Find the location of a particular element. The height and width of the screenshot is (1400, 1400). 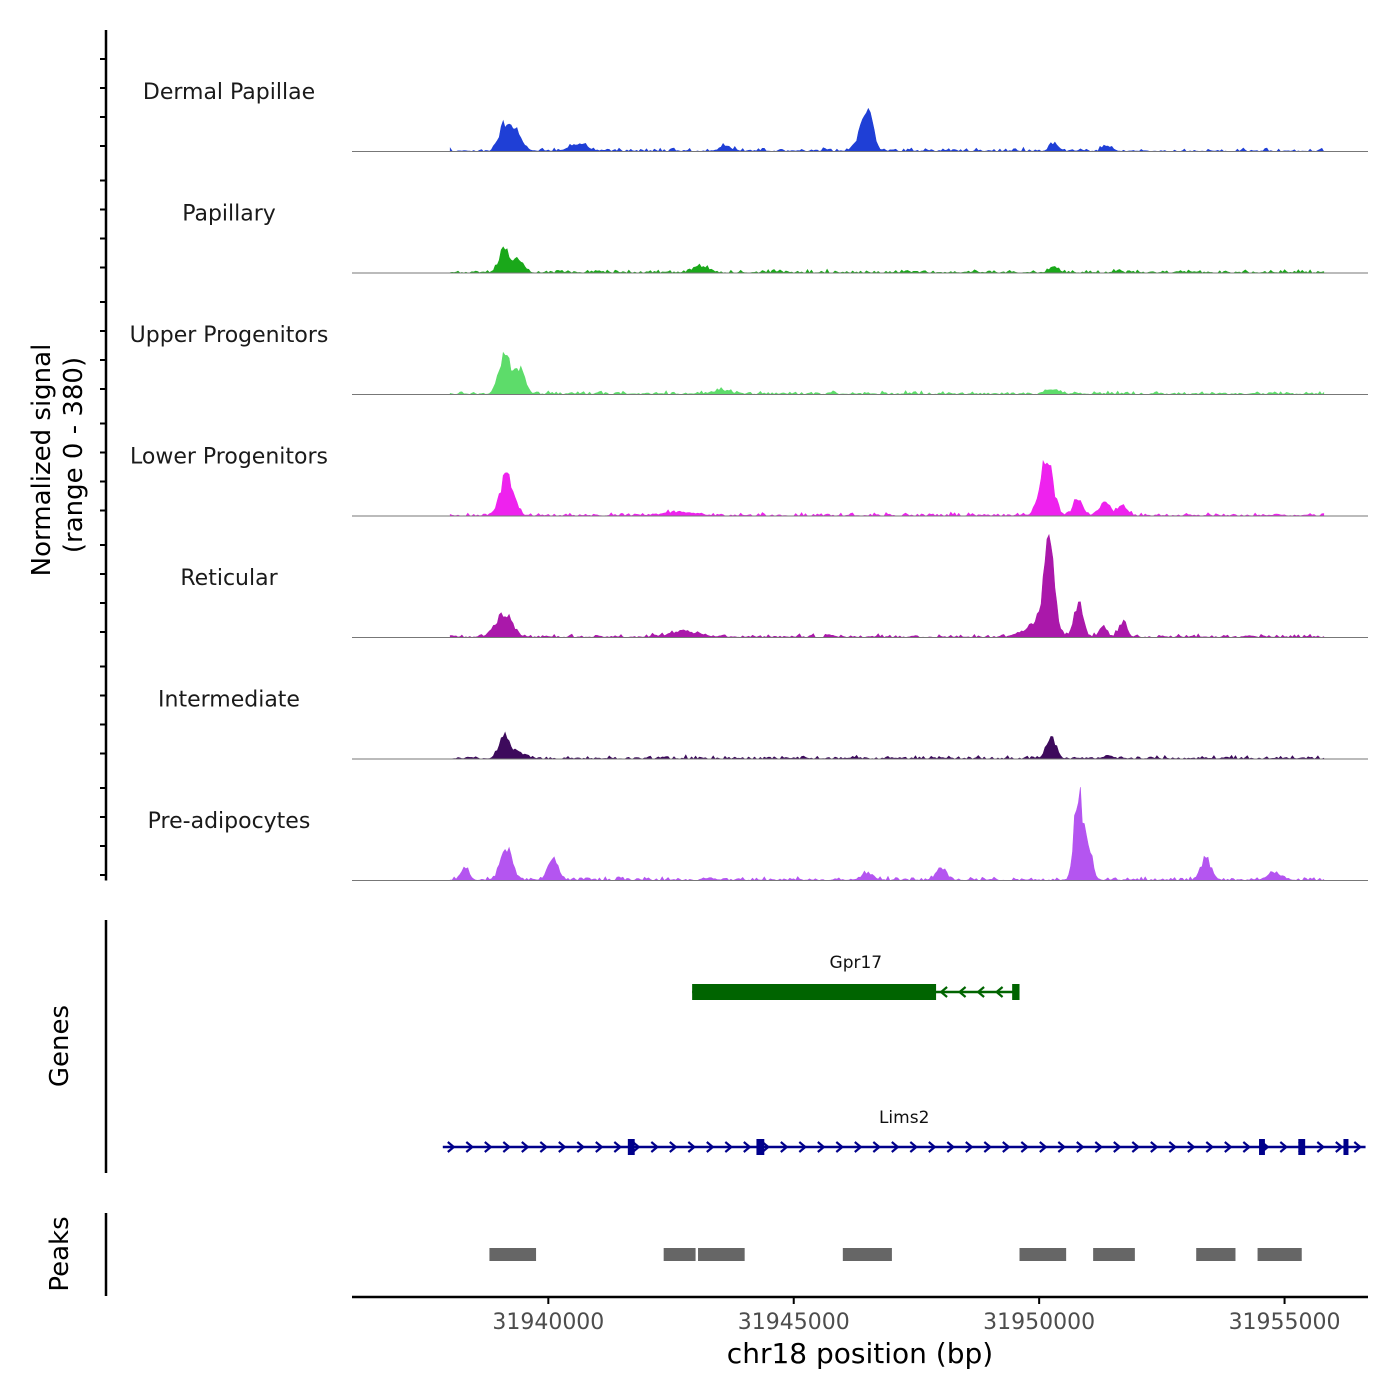

genes-panel-label: Genes is located at coordinates (60, 1046).